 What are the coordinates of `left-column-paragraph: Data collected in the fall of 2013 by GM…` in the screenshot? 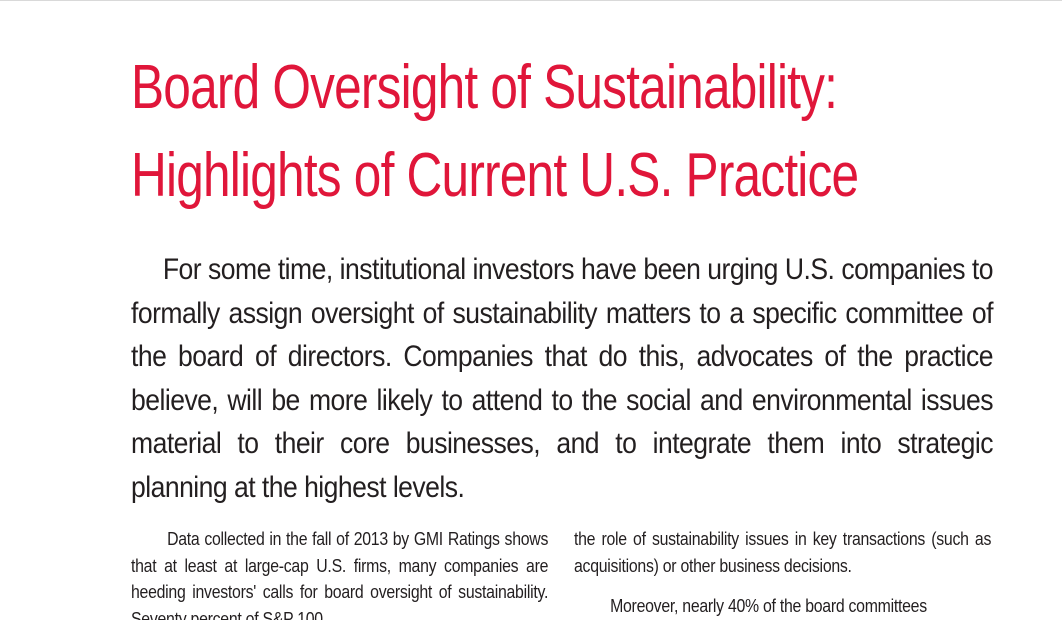 It's located at (340, 574).